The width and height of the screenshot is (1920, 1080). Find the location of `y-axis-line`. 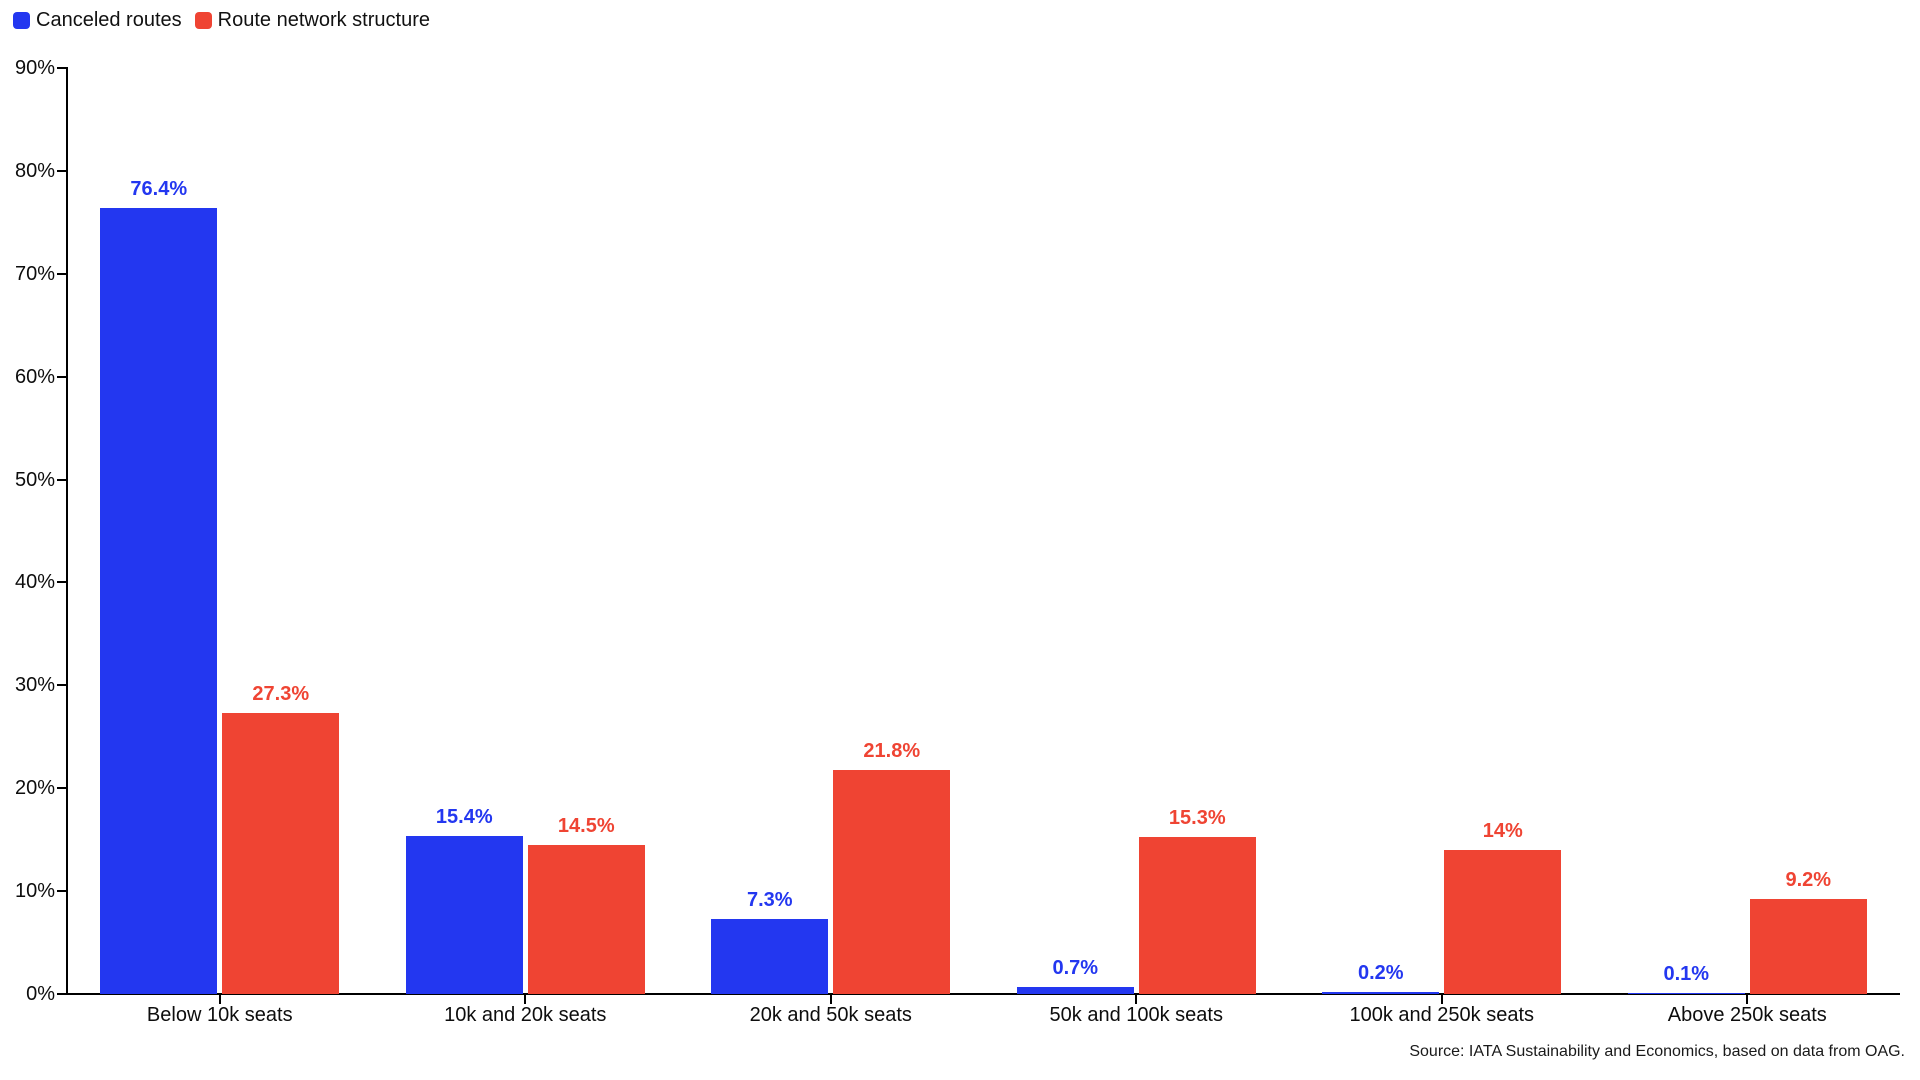

y-axis-line is located at coordinates (67, 531).